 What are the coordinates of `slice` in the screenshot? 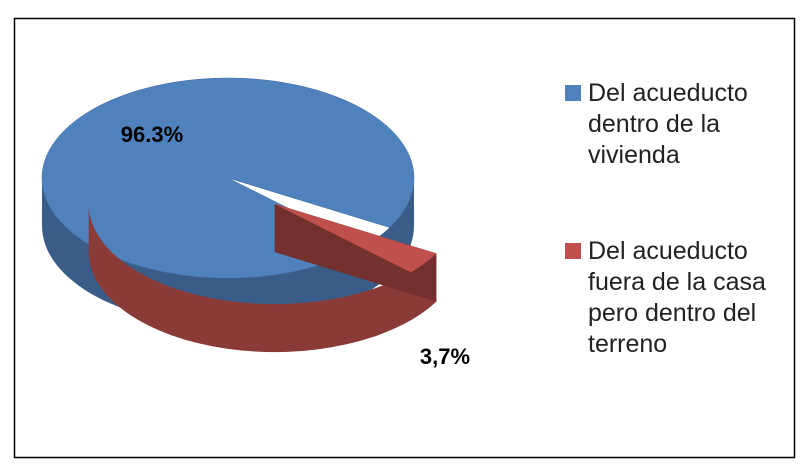 It's located at (355, 238).